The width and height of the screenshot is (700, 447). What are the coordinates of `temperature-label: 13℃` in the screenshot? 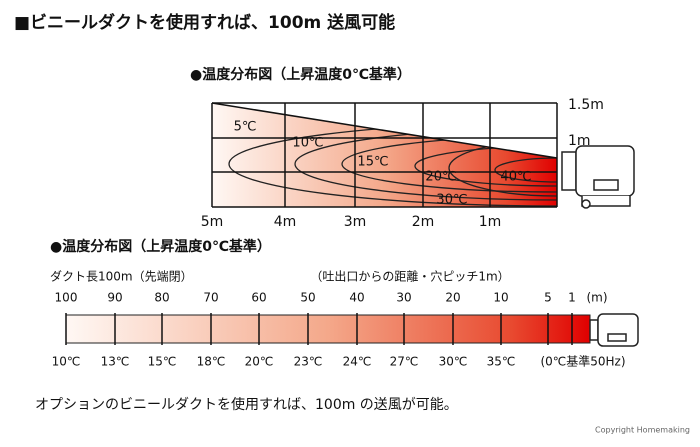 It's located at (115, 362).